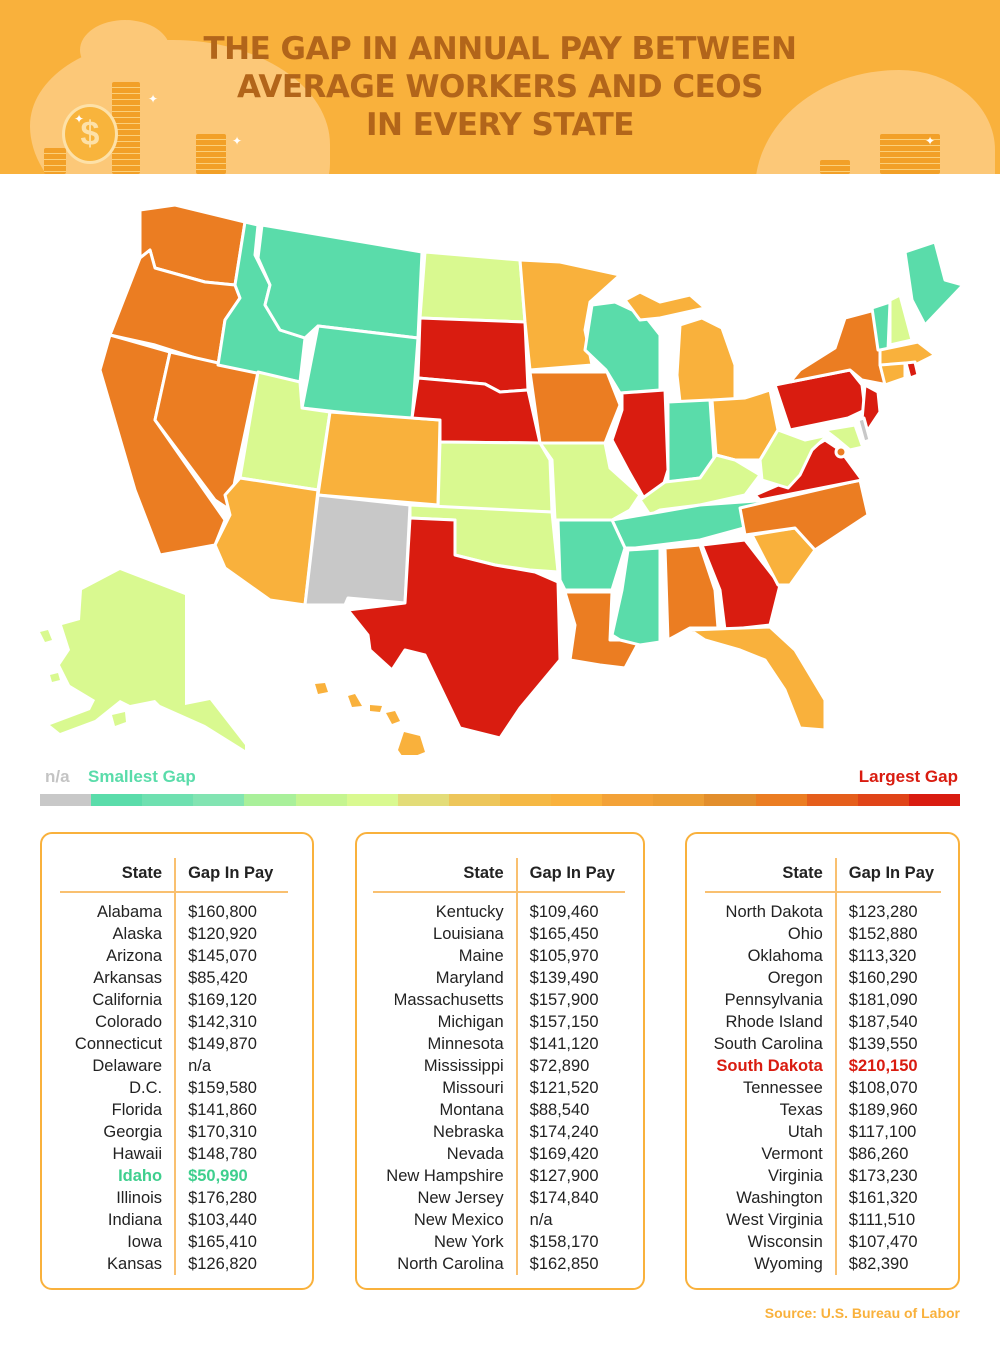 The image size is (1000, 1354). Describe the element at coordinates (771, 1022) in the screenshot. I see `state-name-cell: Rhode Island` at that location.